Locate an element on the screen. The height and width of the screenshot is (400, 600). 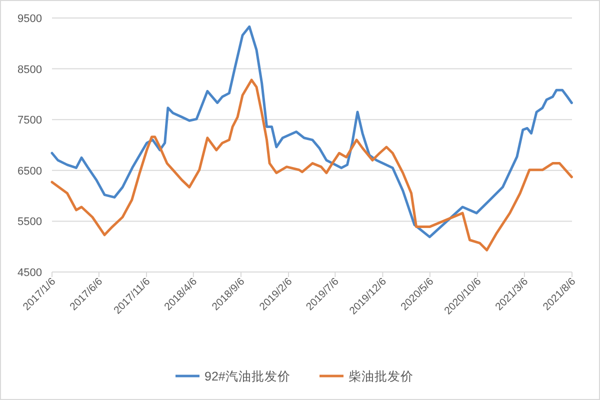
y-tick-label: 9500 is located at coordinates (30, 19).